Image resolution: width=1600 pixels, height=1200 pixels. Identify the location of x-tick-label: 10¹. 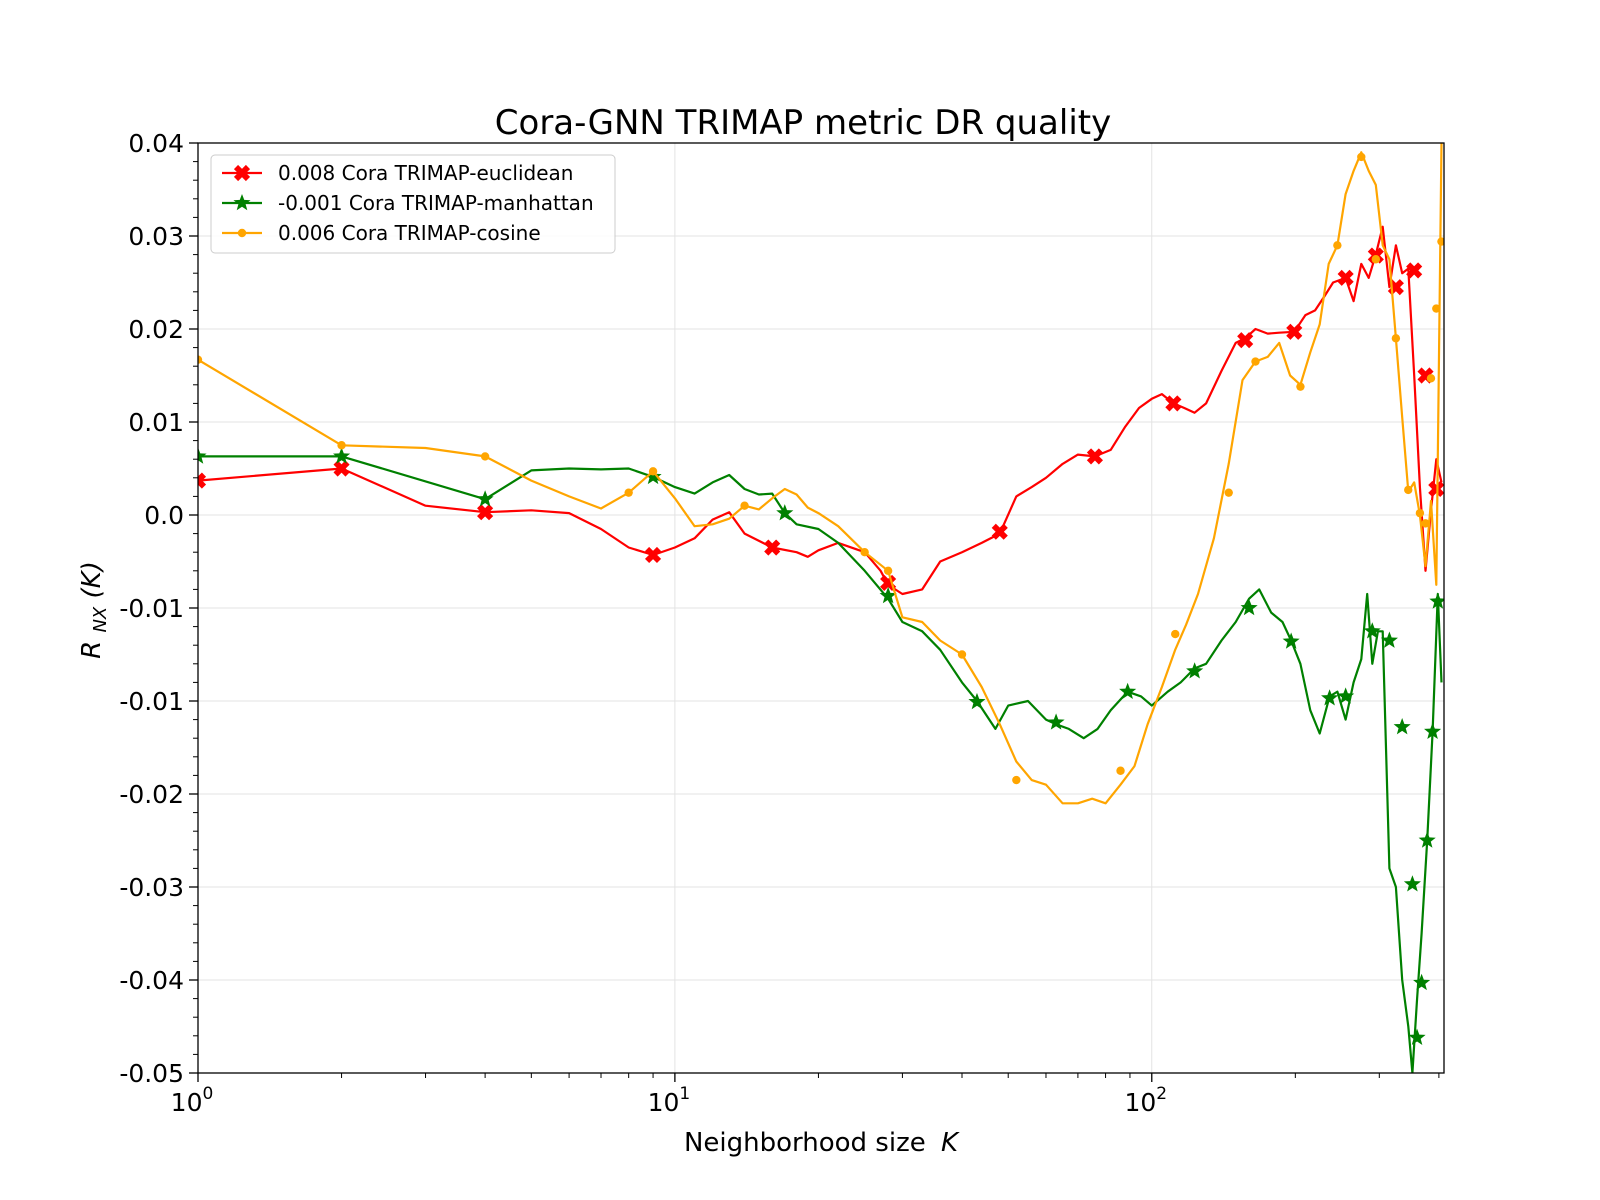
(669, 1100).